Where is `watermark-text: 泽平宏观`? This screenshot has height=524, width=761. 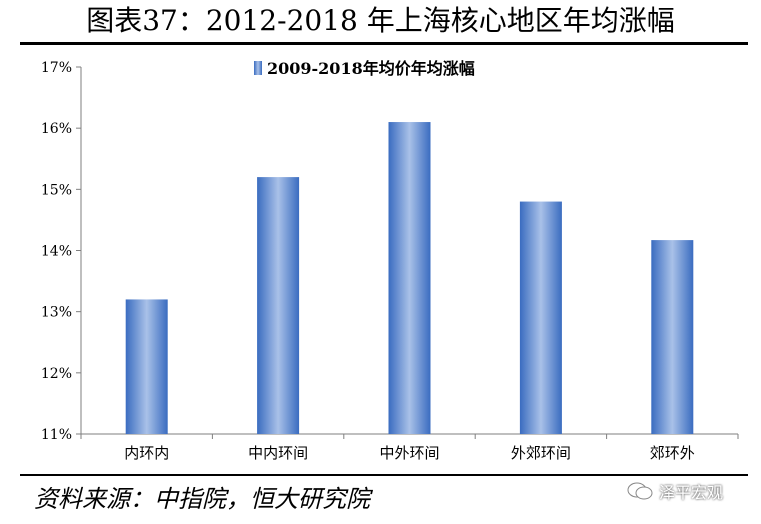 watermark-text: 泽平宏观 is located at coordinates (691, 492).